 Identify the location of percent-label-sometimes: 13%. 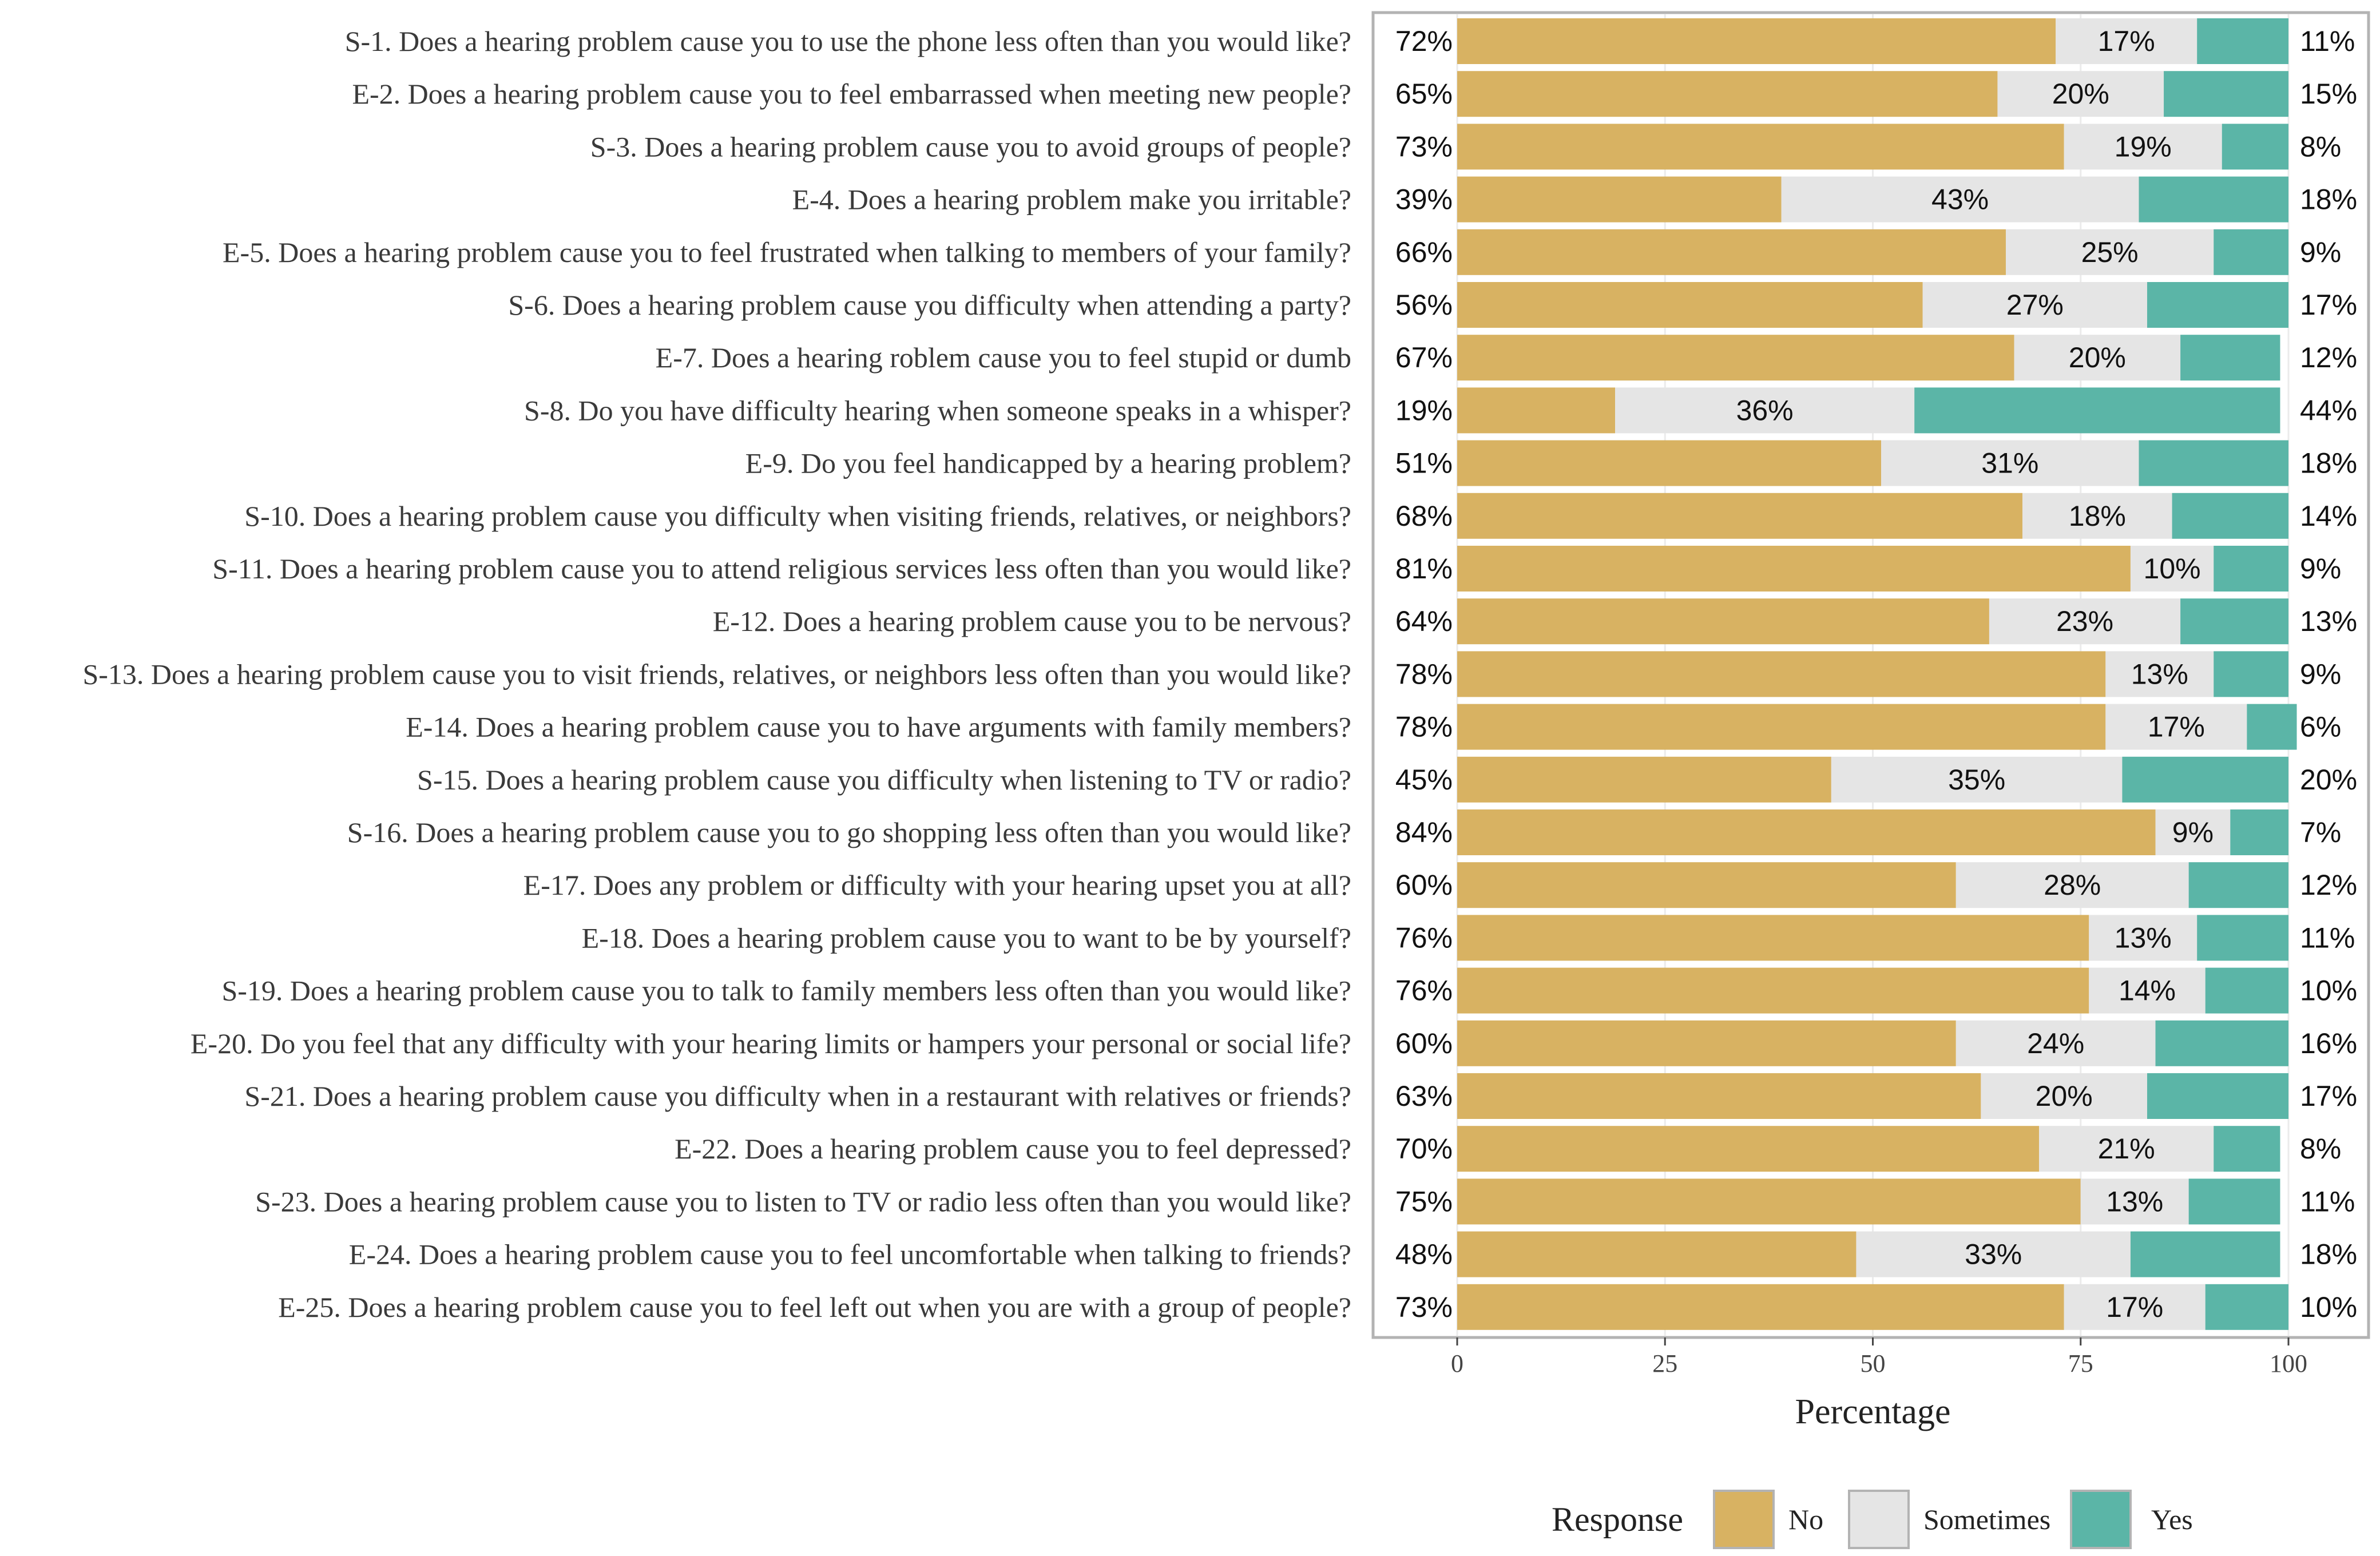
(2159, 674).